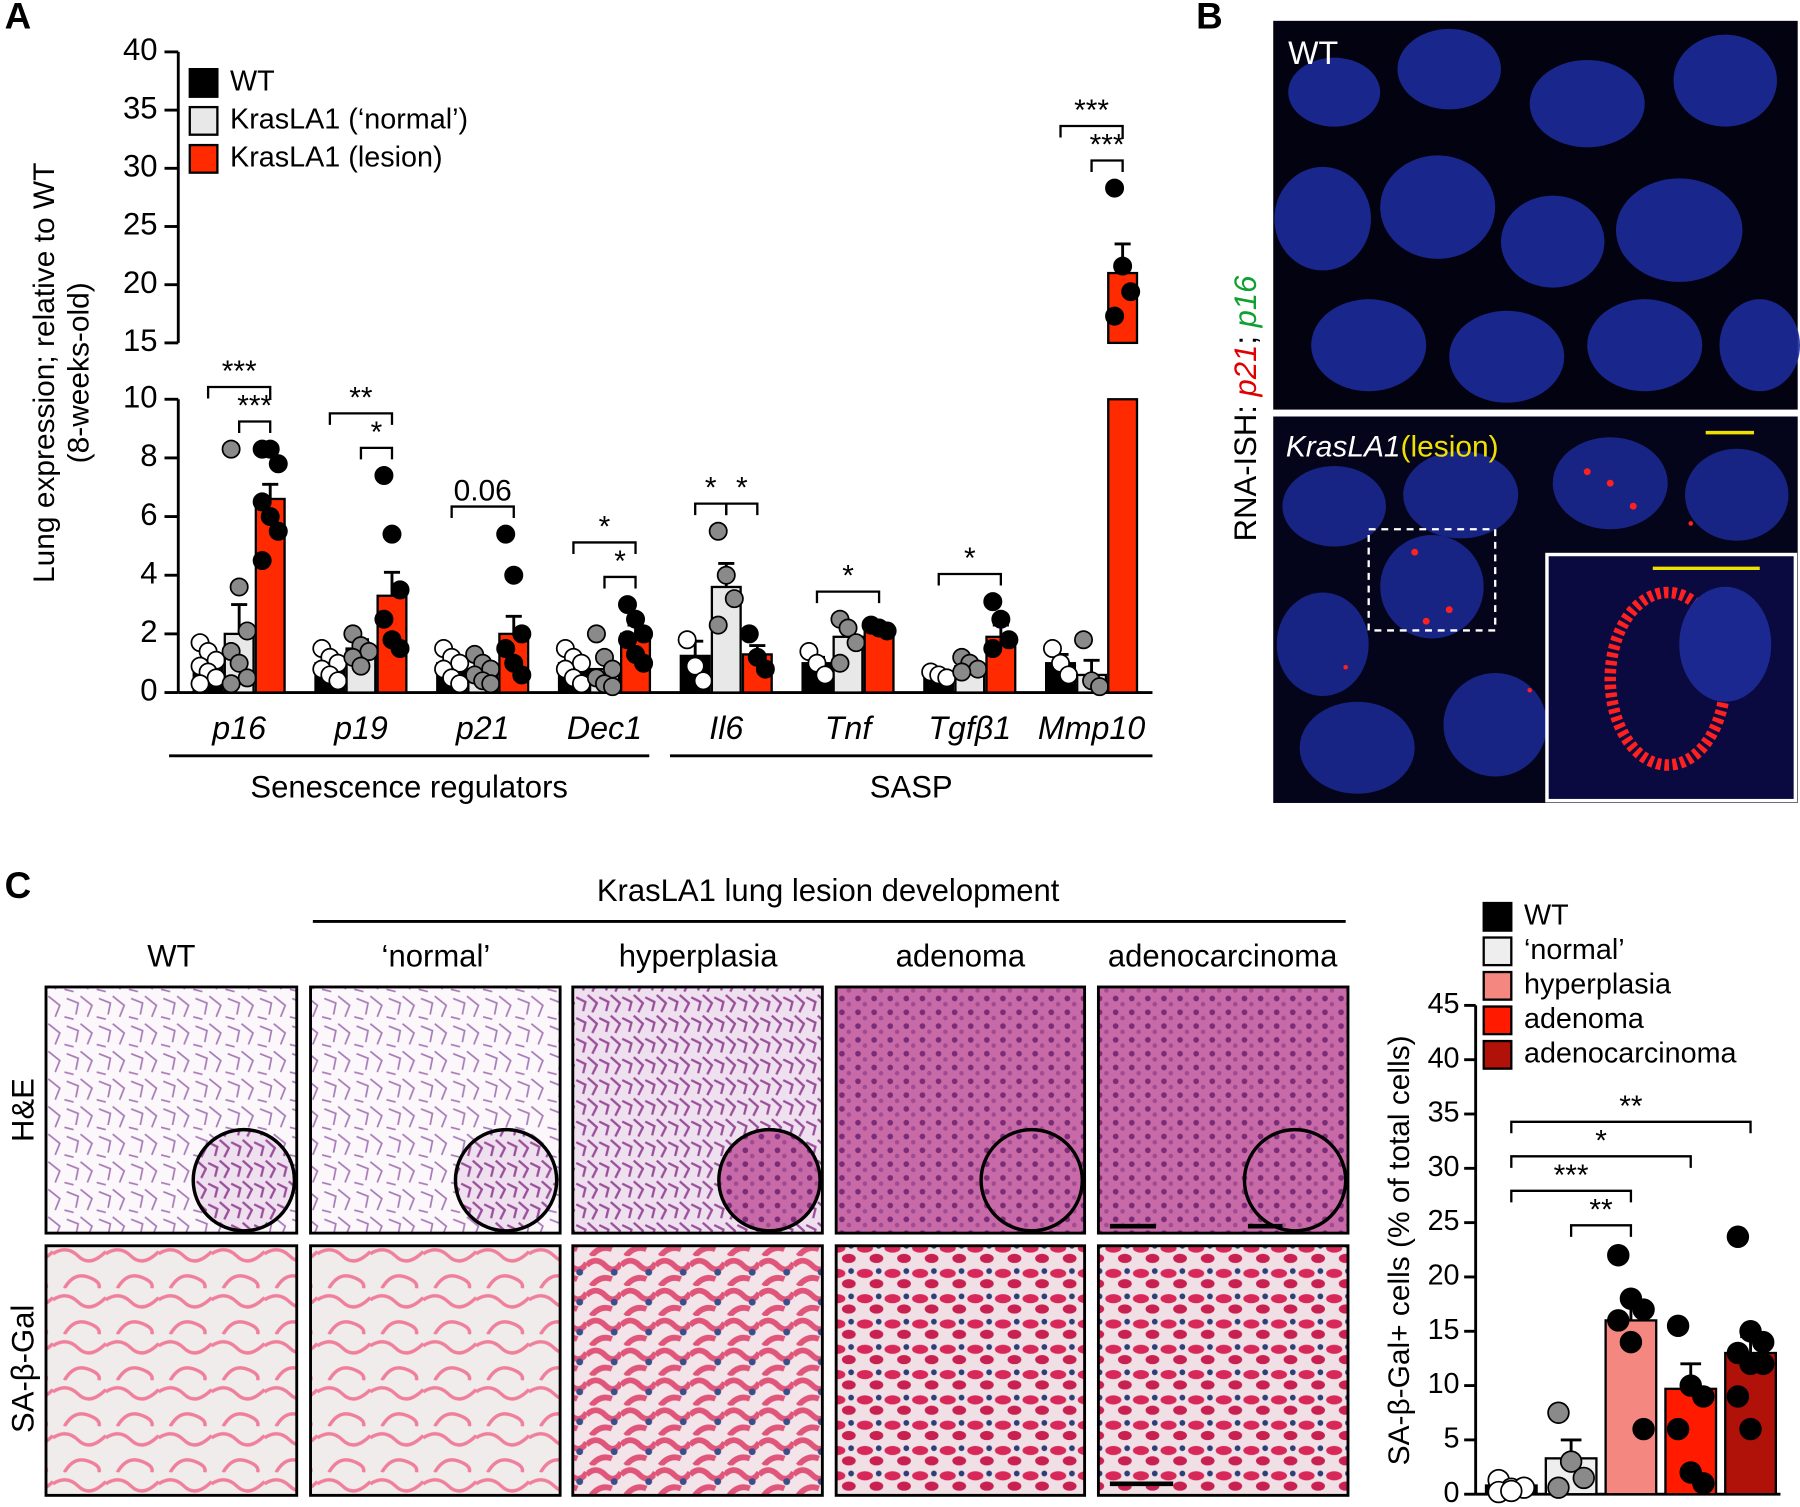  I want to click on label-part: p21, so click(1245, 371).